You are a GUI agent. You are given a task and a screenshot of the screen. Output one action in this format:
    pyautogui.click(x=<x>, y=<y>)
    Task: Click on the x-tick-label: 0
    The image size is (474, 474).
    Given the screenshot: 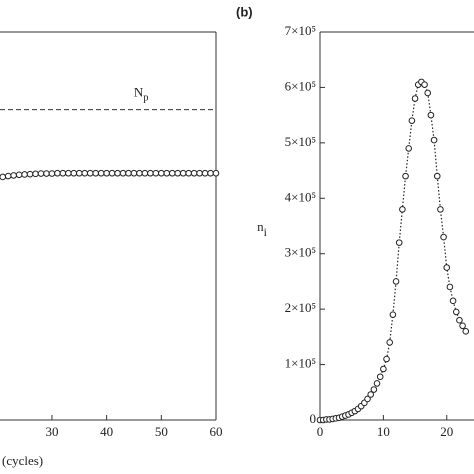 What is the action you would take?
    pyautogui.click(x=320, y=431)
    